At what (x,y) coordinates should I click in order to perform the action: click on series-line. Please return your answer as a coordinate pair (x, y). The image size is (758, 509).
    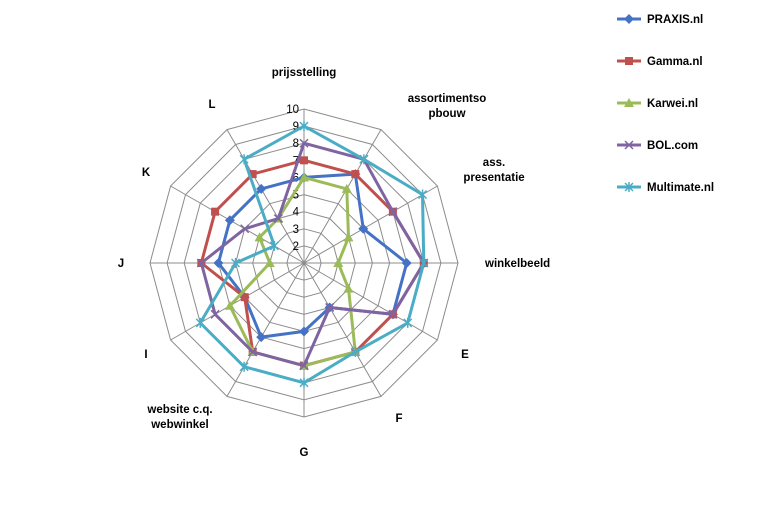
    Looking at the image, I should click on (292, 271).